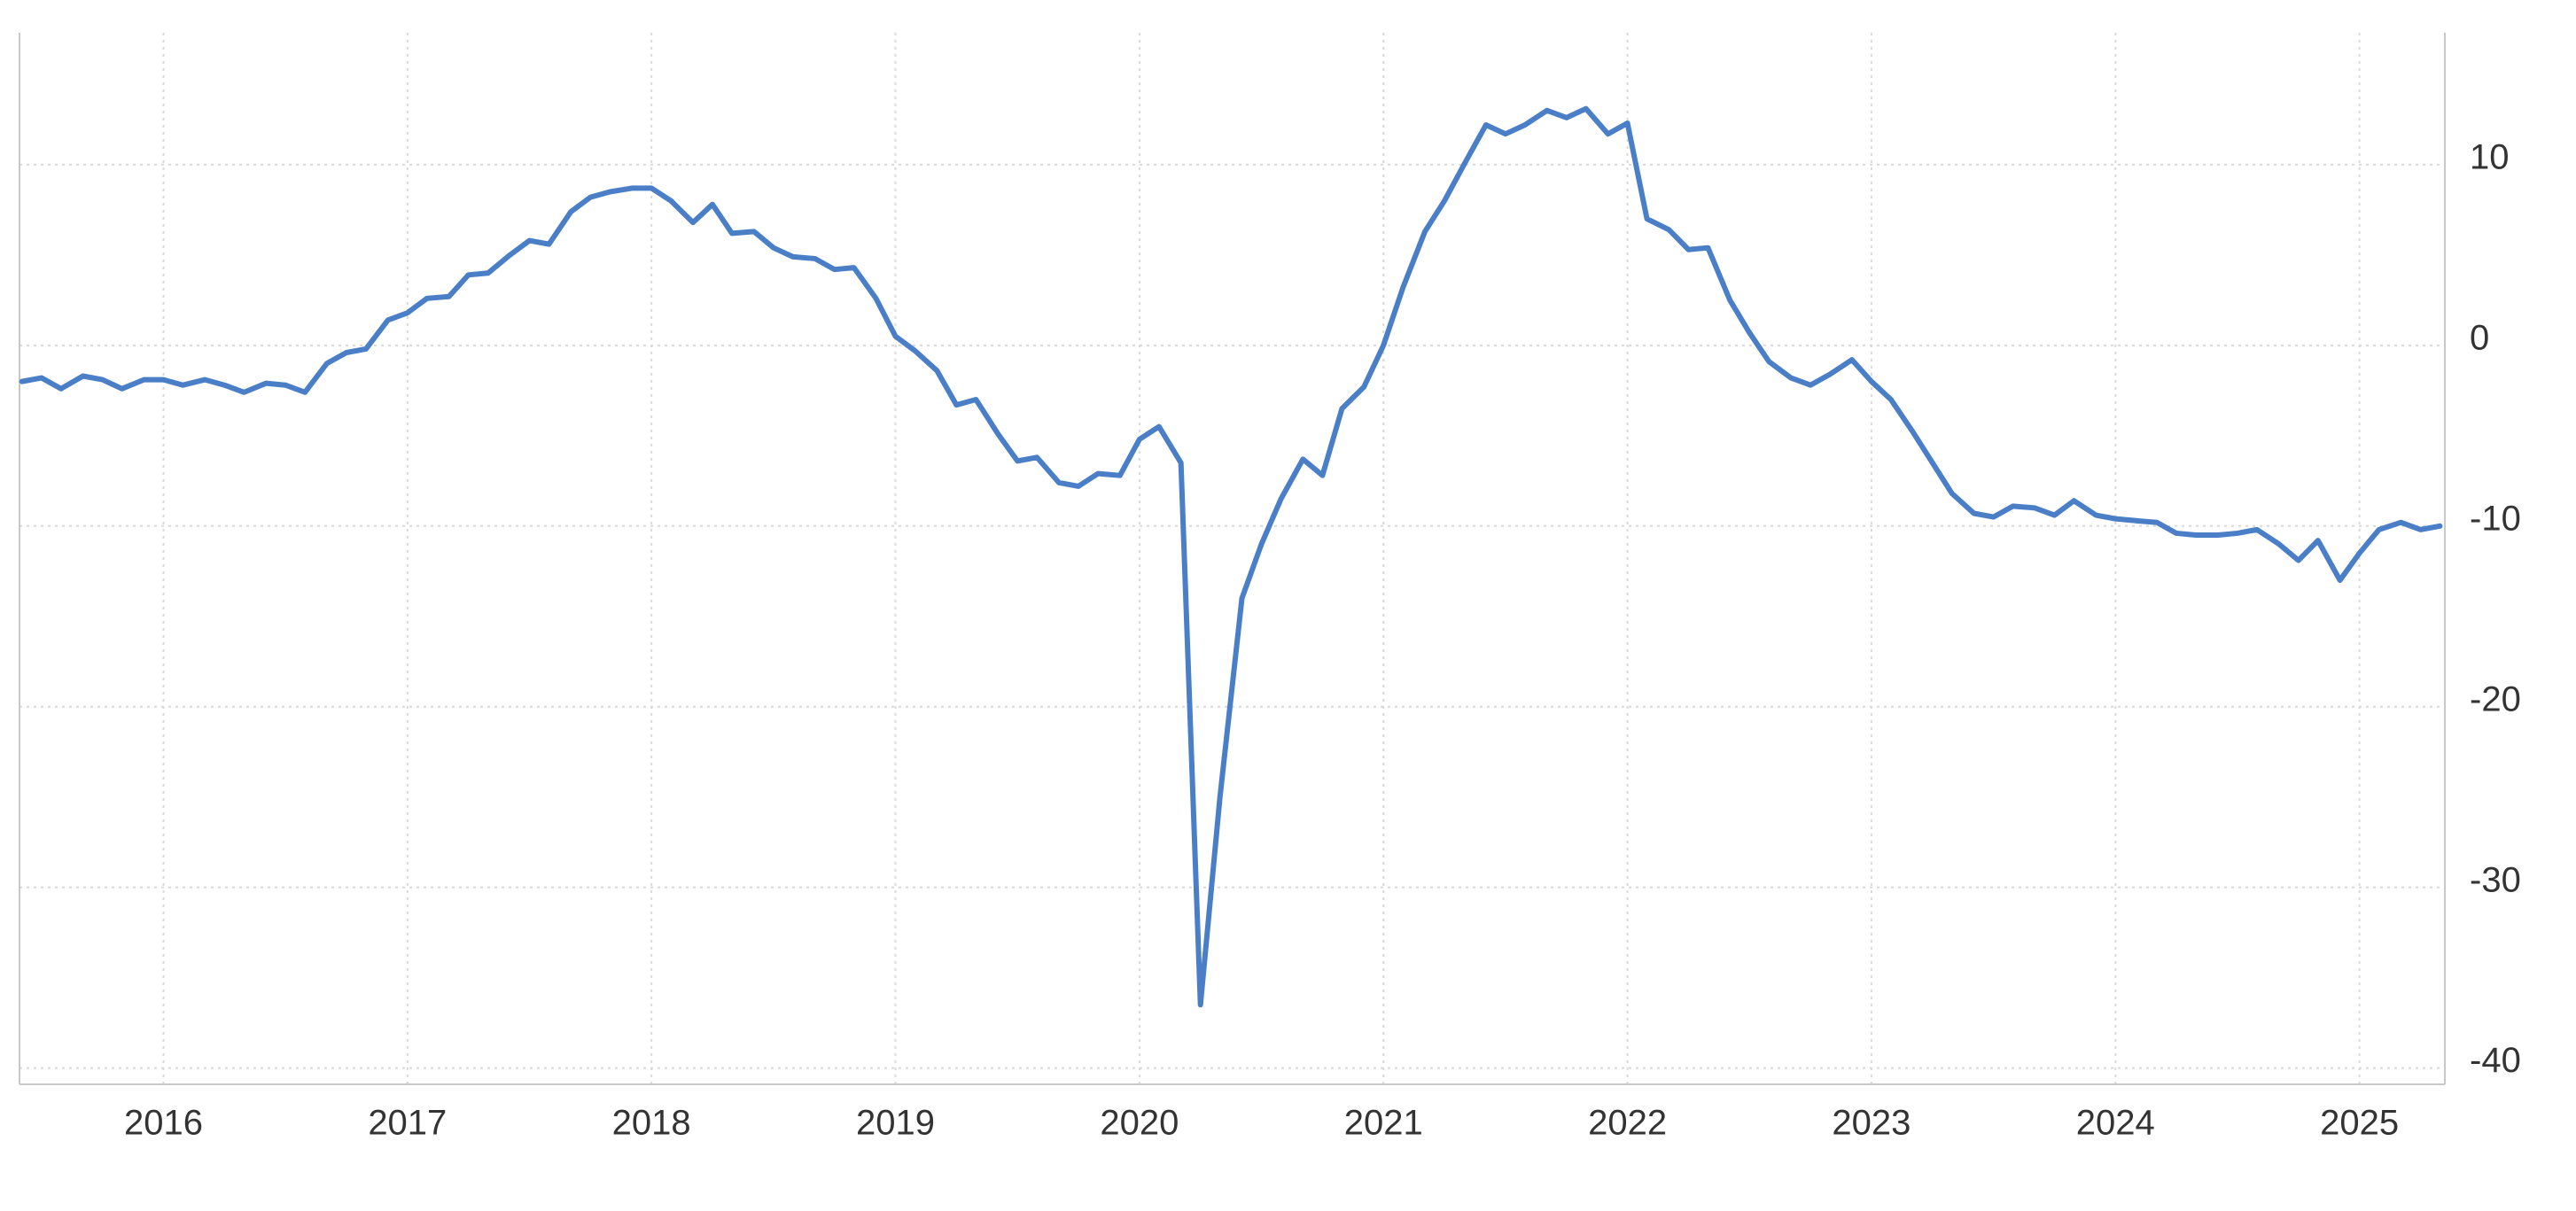 The height and width of the screenshot is (1211, 2576). What do you see at coordinates (2495, 699) in the screenshot?
I see `y-tick-label: -20` at bounding box center [2495, 699].